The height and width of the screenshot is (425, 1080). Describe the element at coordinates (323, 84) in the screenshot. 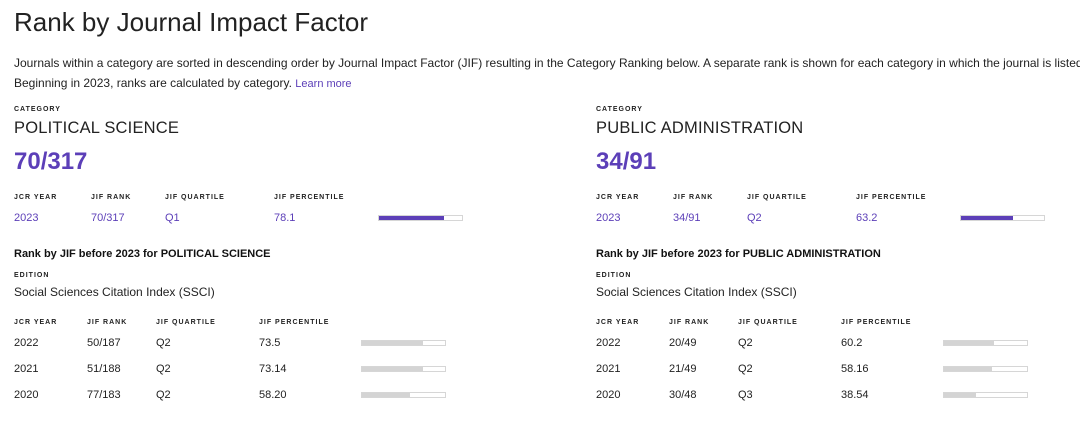

I see `learn-more-link: Learn more` at that location.